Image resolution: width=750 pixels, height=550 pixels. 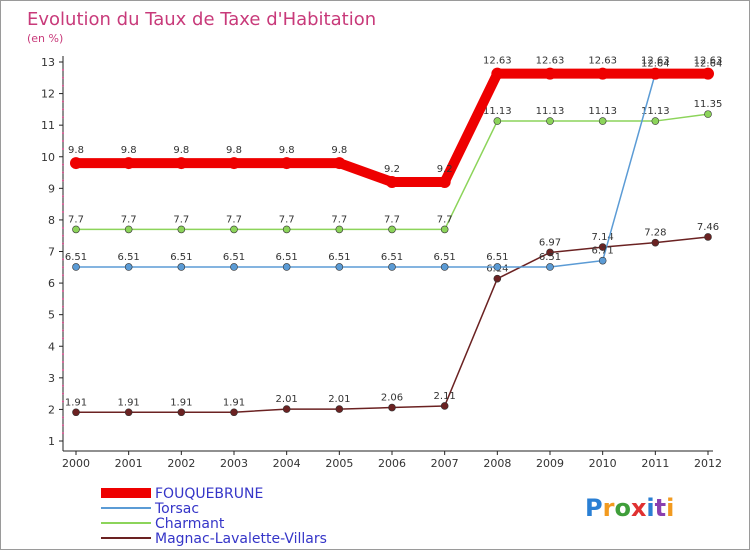 I want to click on x-tick-label: 2006, so click(x=392, y=463).